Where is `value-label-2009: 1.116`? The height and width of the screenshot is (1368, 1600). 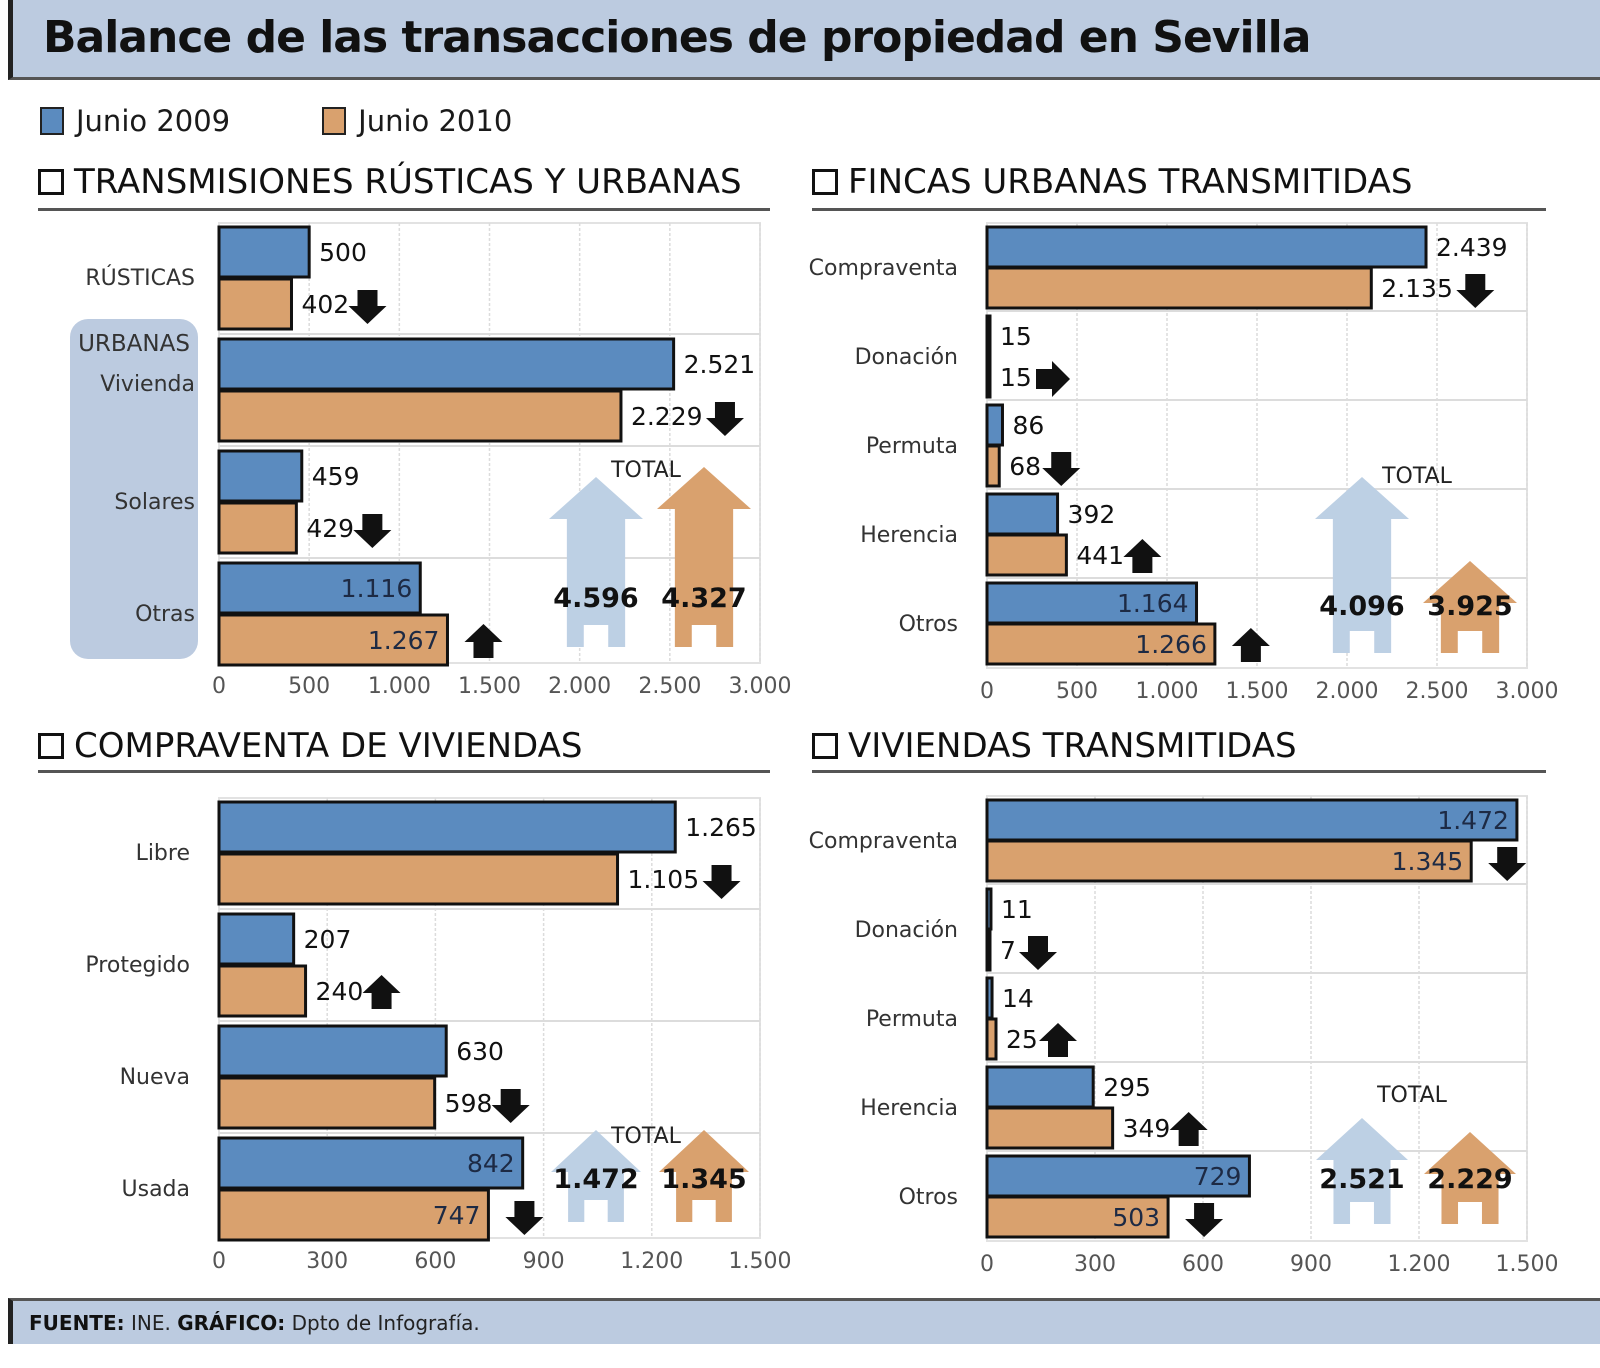 value-label-2009: 1.116 is located at coordinates (377, 588).